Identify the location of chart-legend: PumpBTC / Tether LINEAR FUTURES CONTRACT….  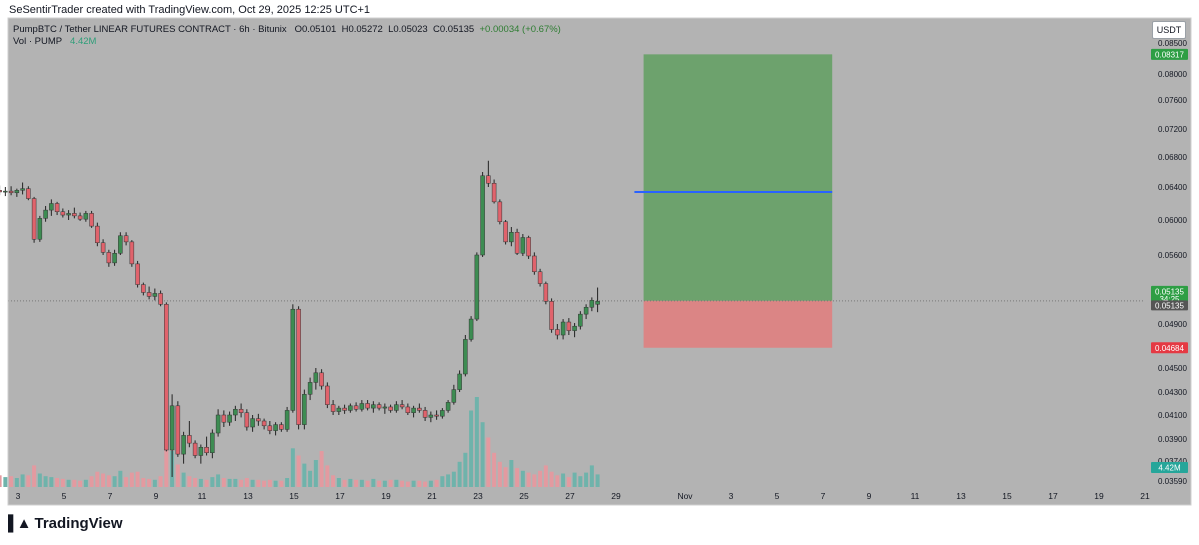
(287, 36).